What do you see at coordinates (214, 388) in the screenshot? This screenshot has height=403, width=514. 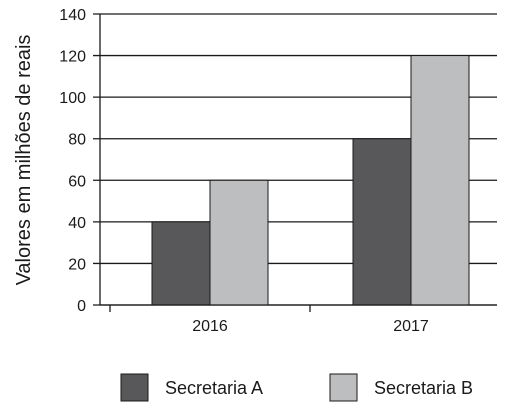 I see `legend-label: Secretaria A` at bounding box center [214, 388].